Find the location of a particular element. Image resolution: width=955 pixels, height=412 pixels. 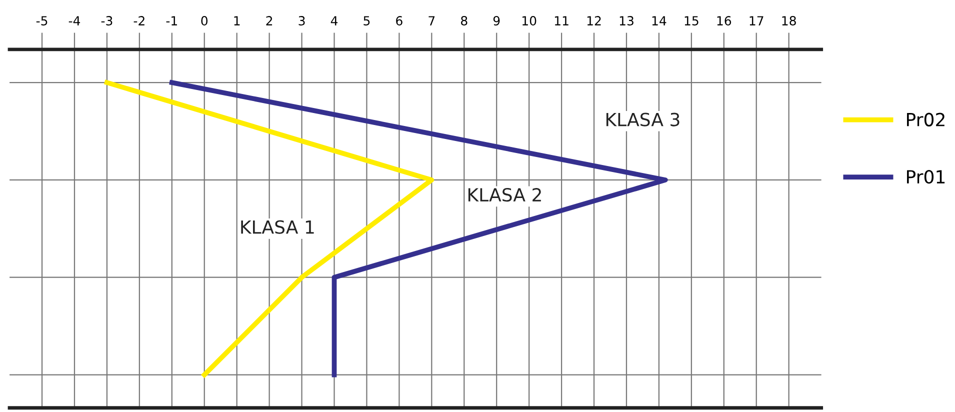

x-tick-label: 15 is located at coordinates (691, 21).